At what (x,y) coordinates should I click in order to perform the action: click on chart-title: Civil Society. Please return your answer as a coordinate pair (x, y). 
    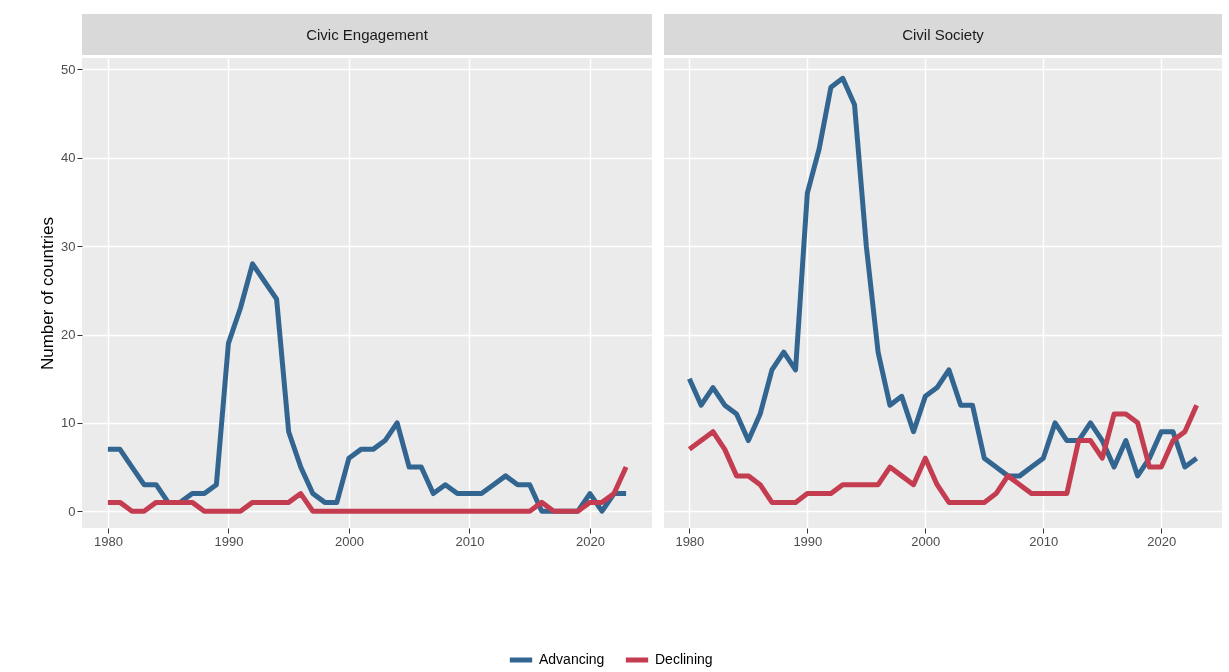
    Looking at the image, I should click on (943, 34).